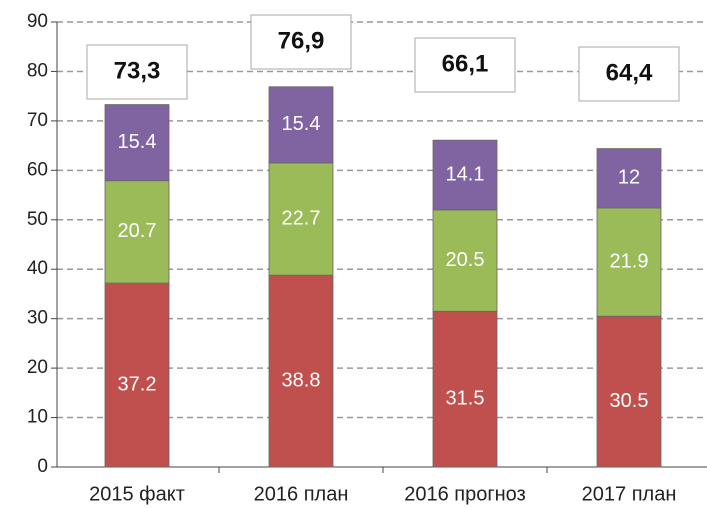  I want to click on x-tick-label: 2016 план, so click(301, 494).